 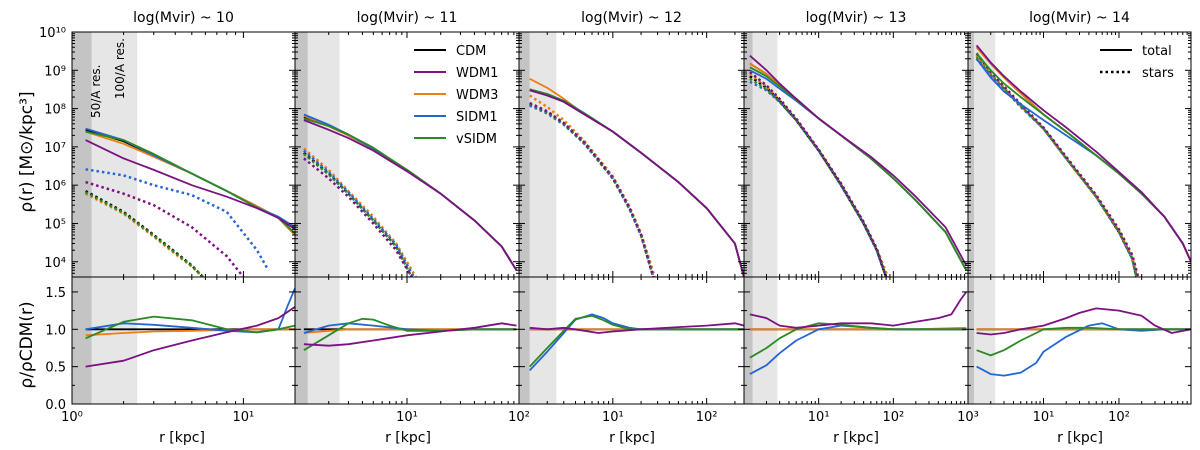 What do you see at coordinates (1080, 438) in the screenshot?
I see `x-axis-label-5: r [kpc]` at bounding box center [1080, 438].